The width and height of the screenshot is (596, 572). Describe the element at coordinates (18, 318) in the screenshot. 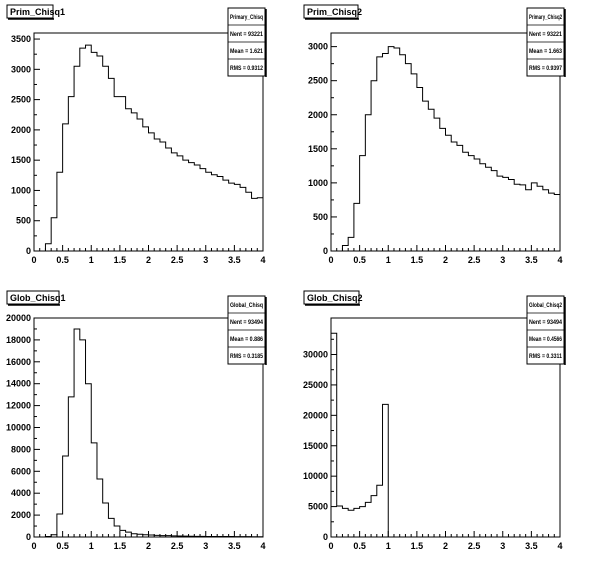

I see `y-tick-label: 20000` at that location.